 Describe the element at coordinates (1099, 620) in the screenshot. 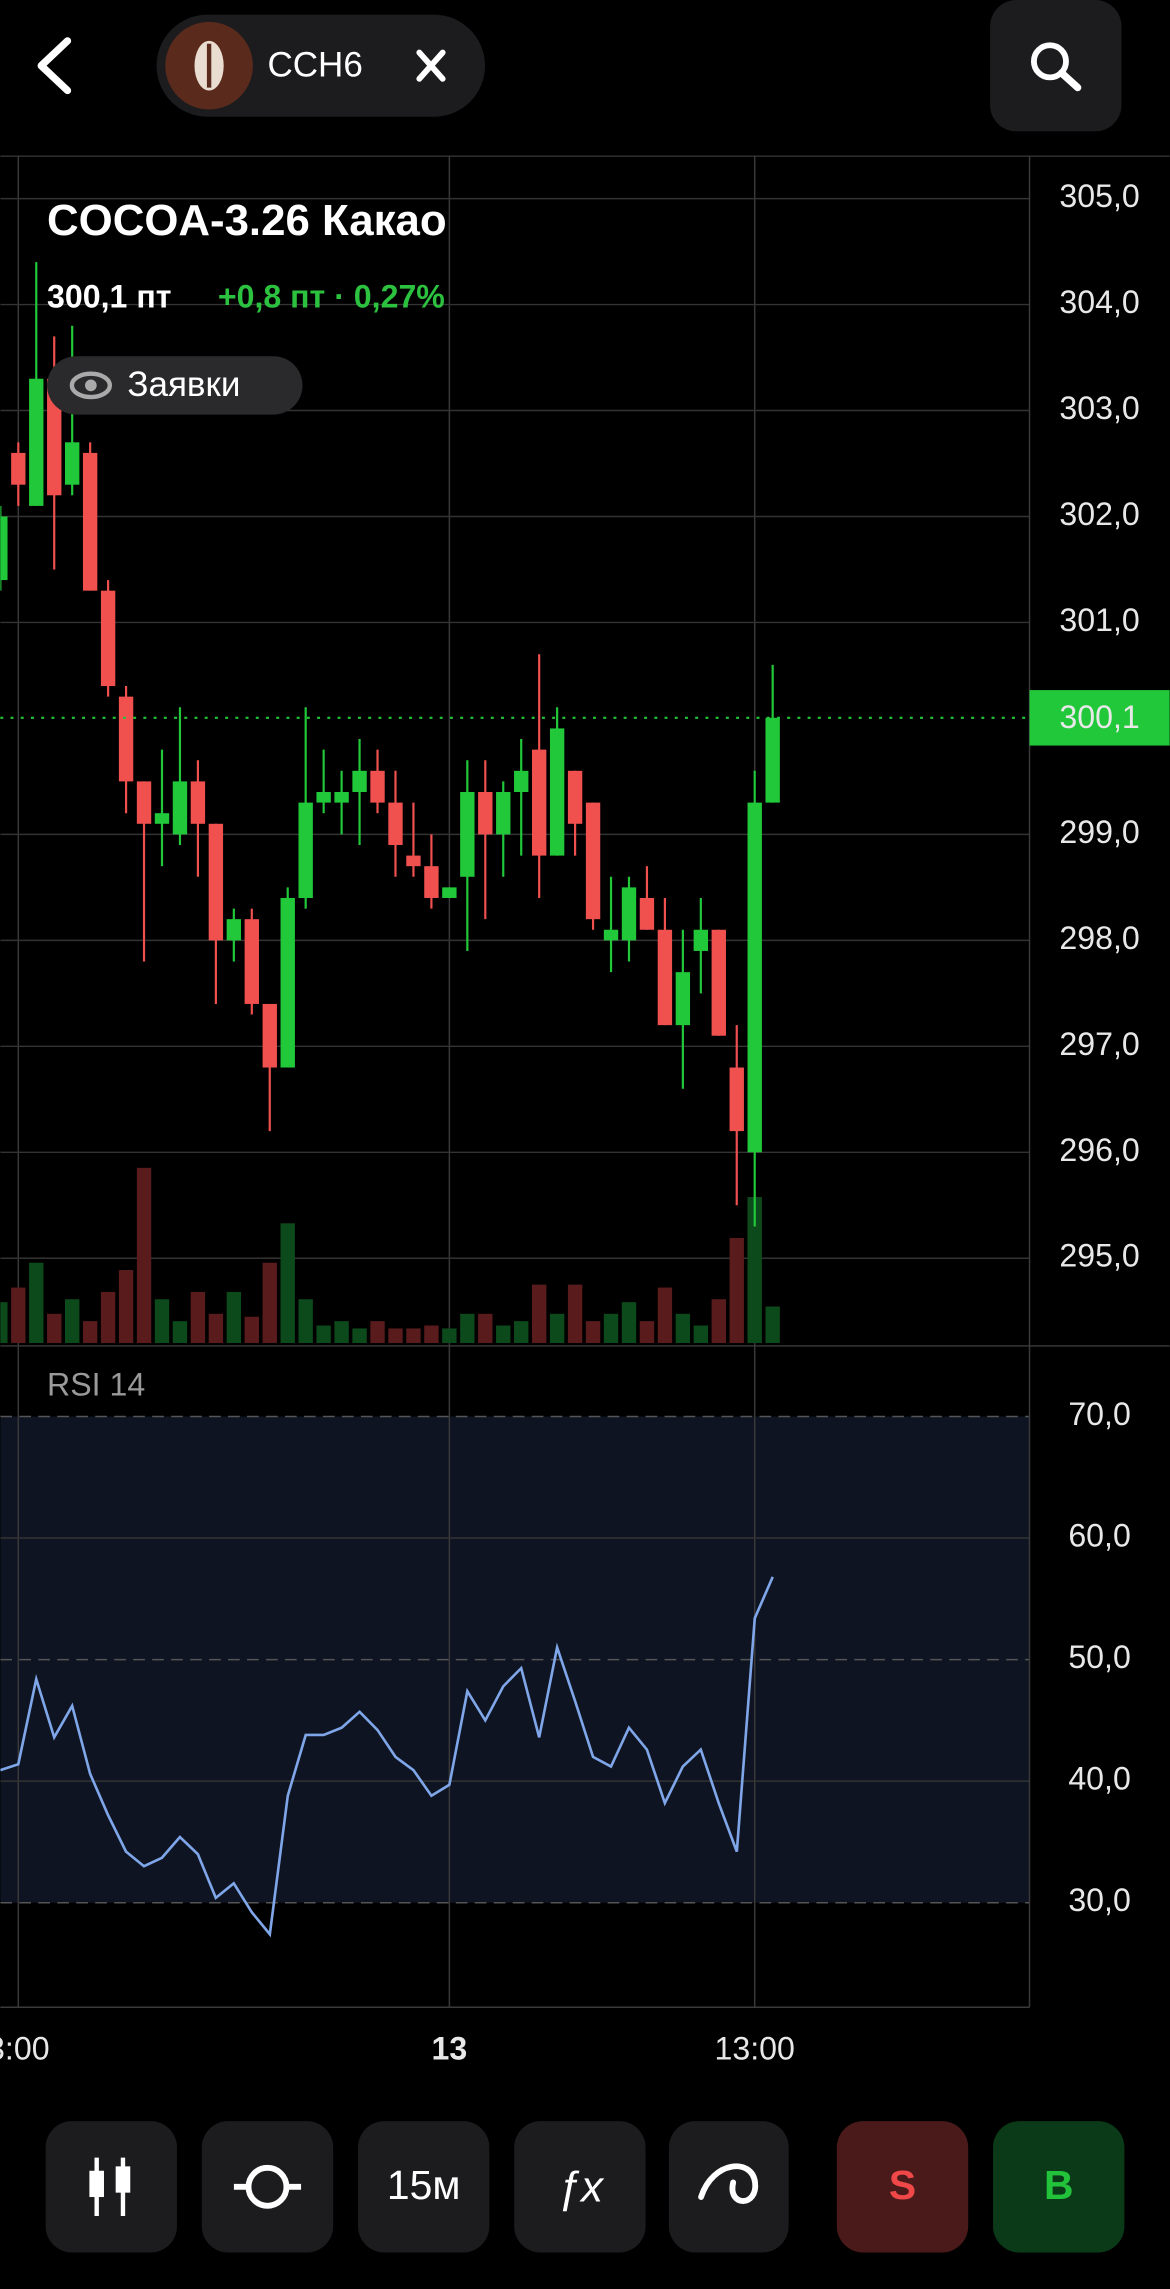

I see `y-tick-label: 301,0` at that location.